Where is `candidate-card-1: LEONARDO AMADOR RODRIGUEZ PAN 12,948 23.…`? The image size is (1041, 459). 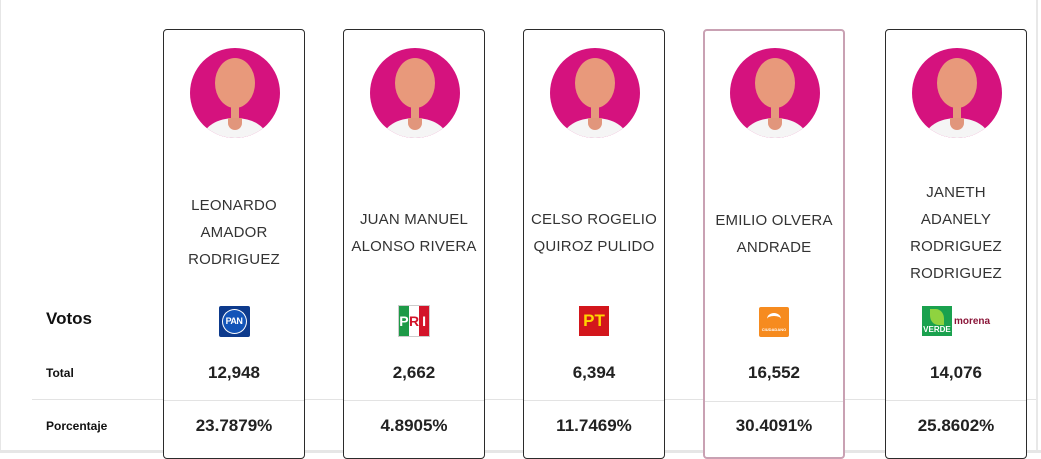
candidate-card-1: LEONARDO AMADOR RODRIGUEZ PAN 12,948 23.… is located at coordinates (234, 244).